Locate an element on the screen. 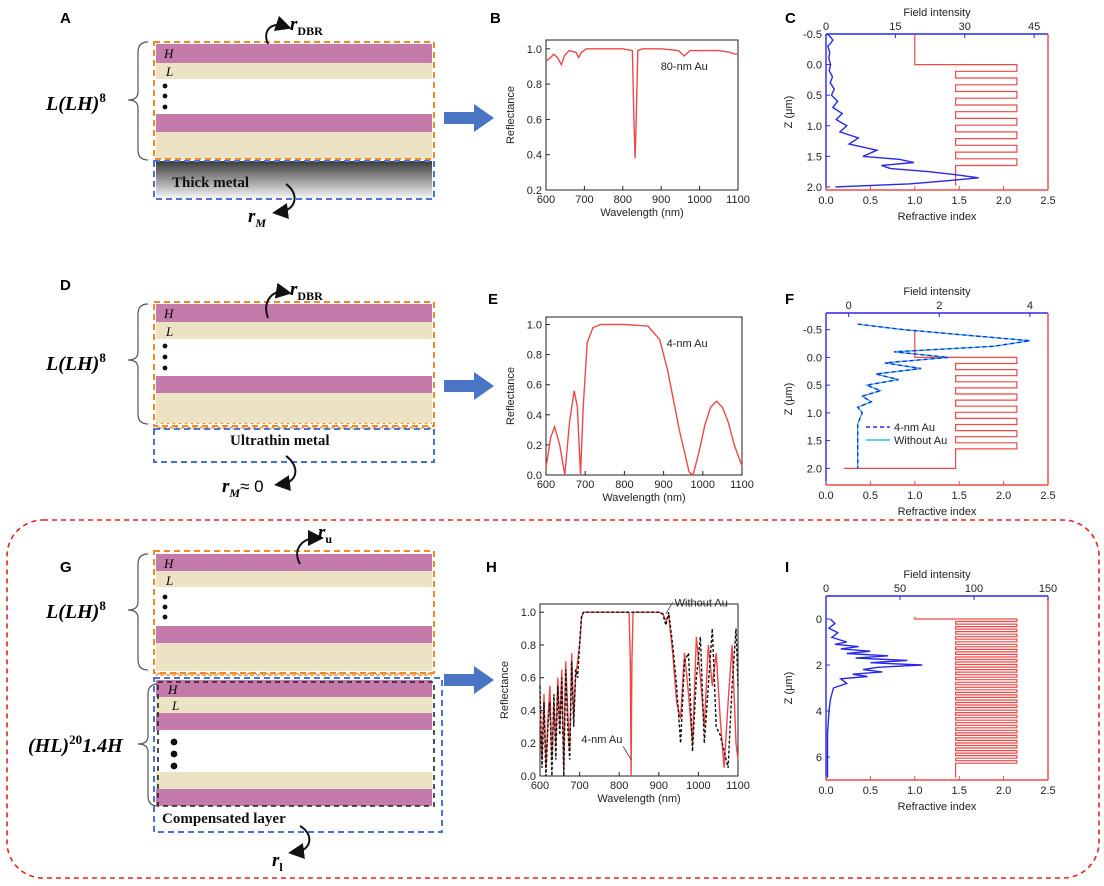  x2-tick-label: 150 is located at coordinates (1048, 589).